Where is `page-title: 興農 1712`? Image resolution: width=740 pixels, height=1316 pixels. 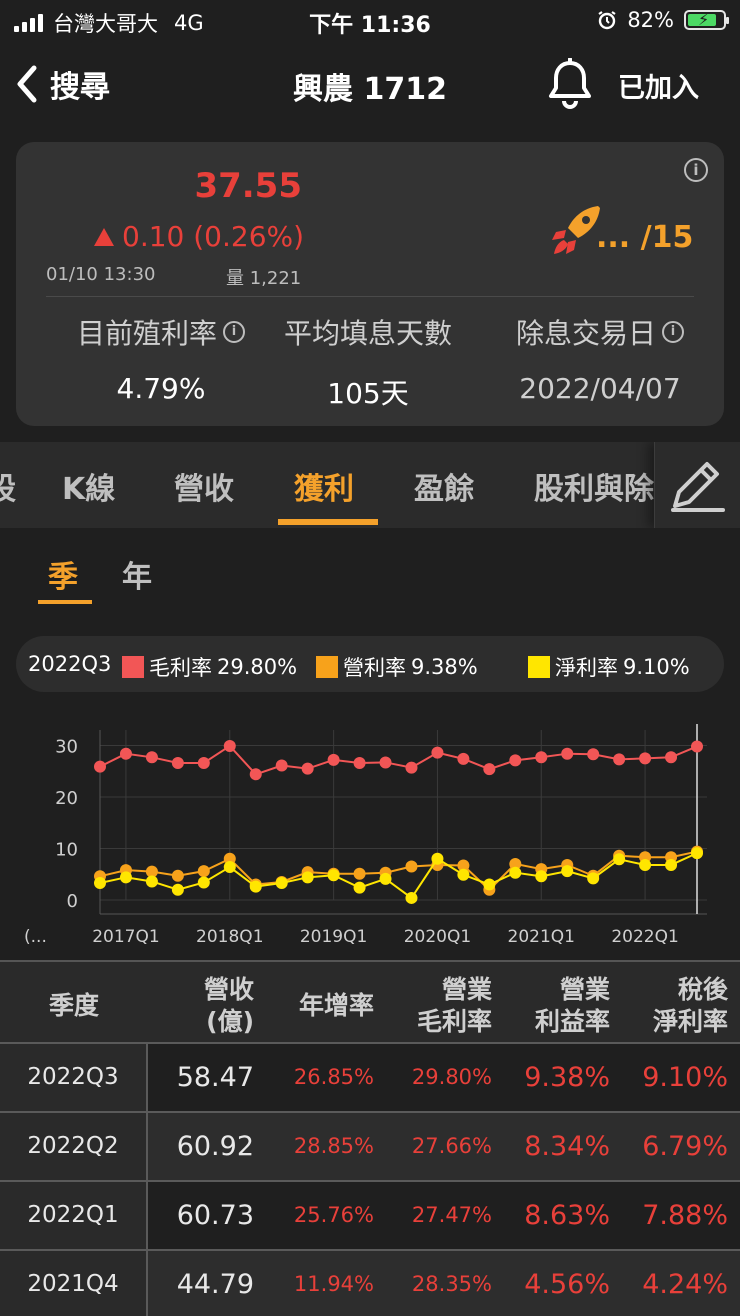 page-title: 興農 1712 is located at coordinates (370, 89).